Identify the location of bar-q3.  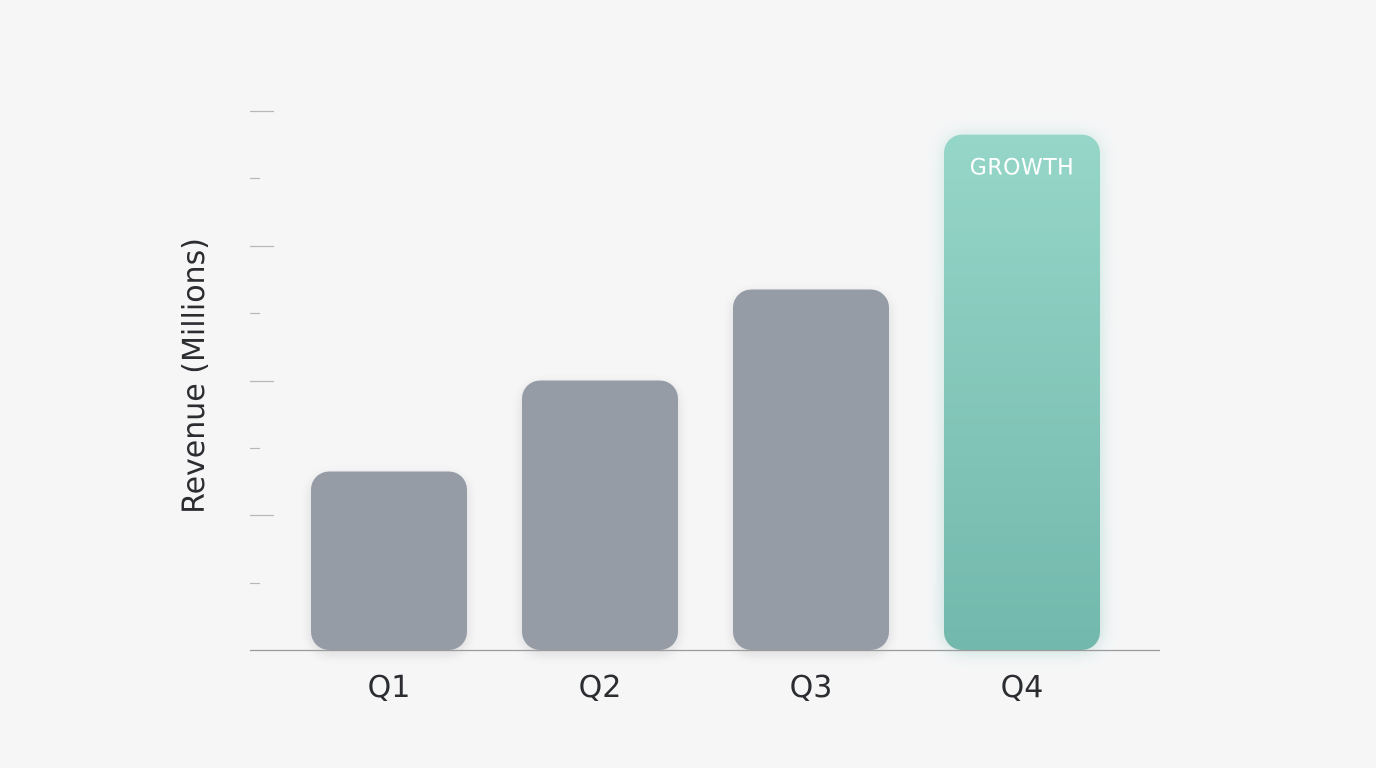
(811, 469).